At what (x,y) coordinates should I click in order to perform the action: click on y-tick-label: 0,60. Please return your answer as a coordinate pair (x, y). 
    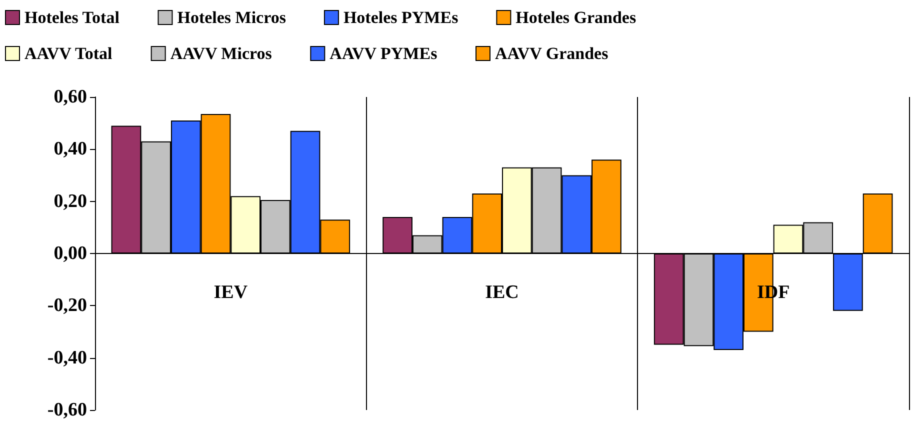
    Looking at the image, I should click on (70, 97).